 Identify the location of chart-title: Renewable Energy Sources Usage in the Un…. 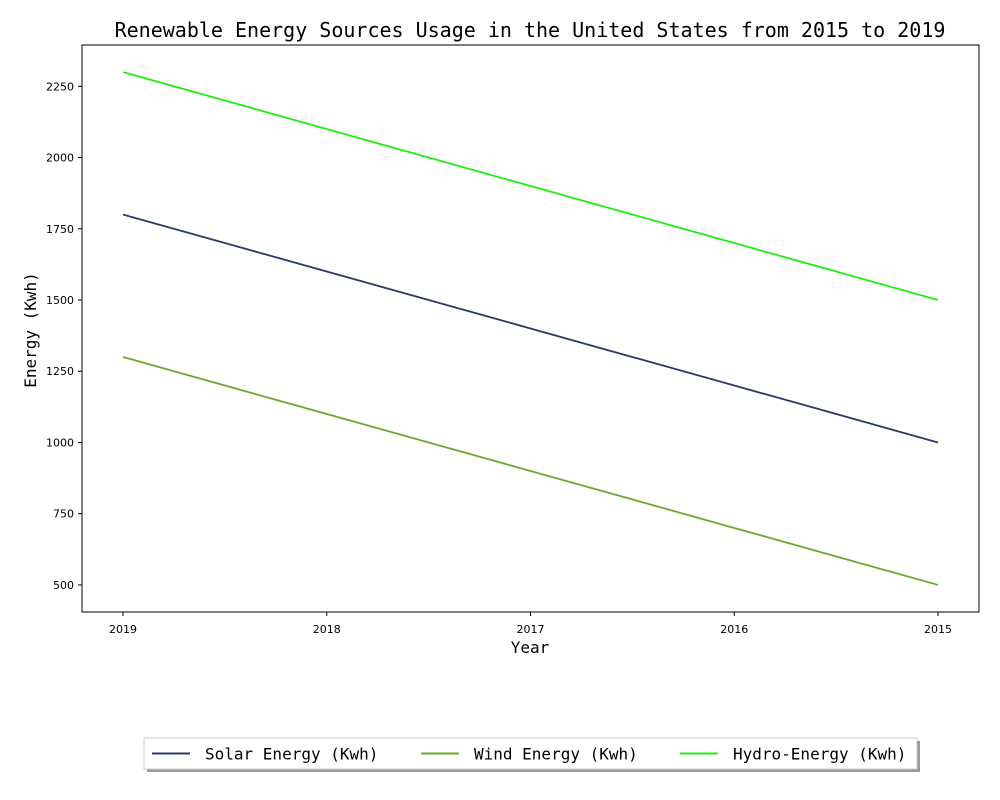
(530, 30).